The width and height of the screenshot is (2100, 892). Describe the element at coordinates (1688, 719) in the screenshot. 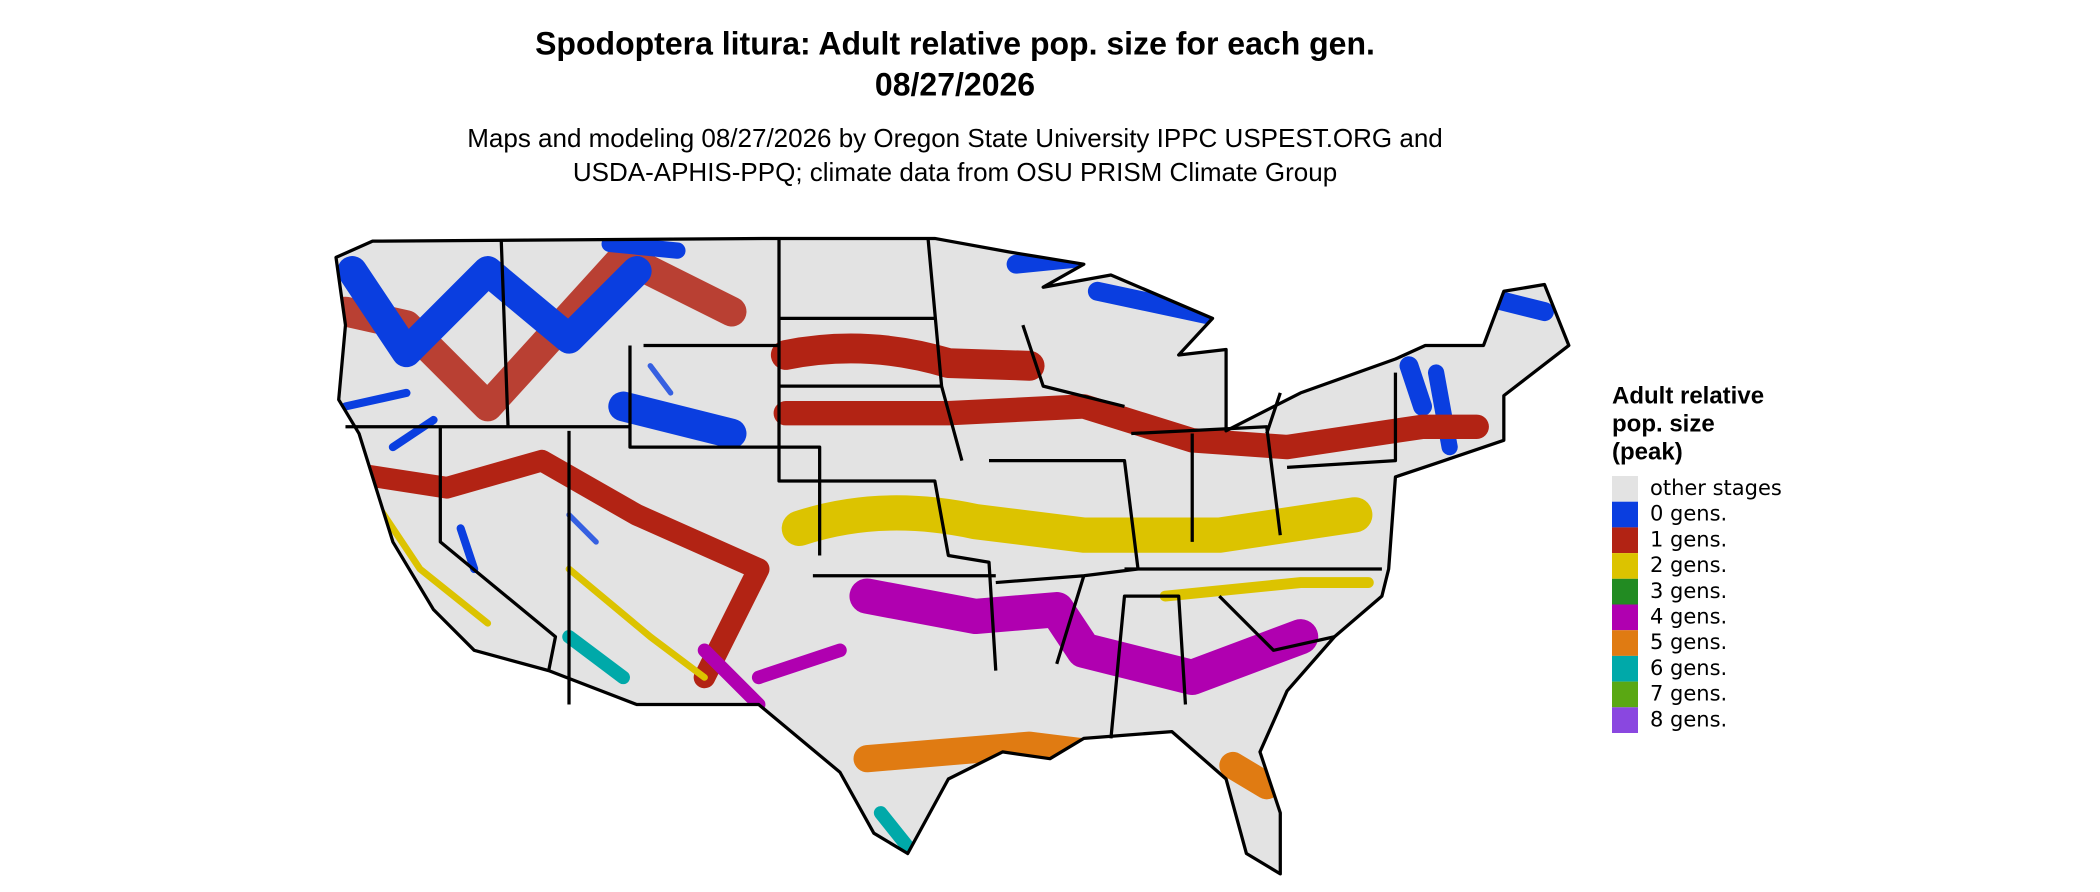

I see `legend-label: 8 gens.` at that location.